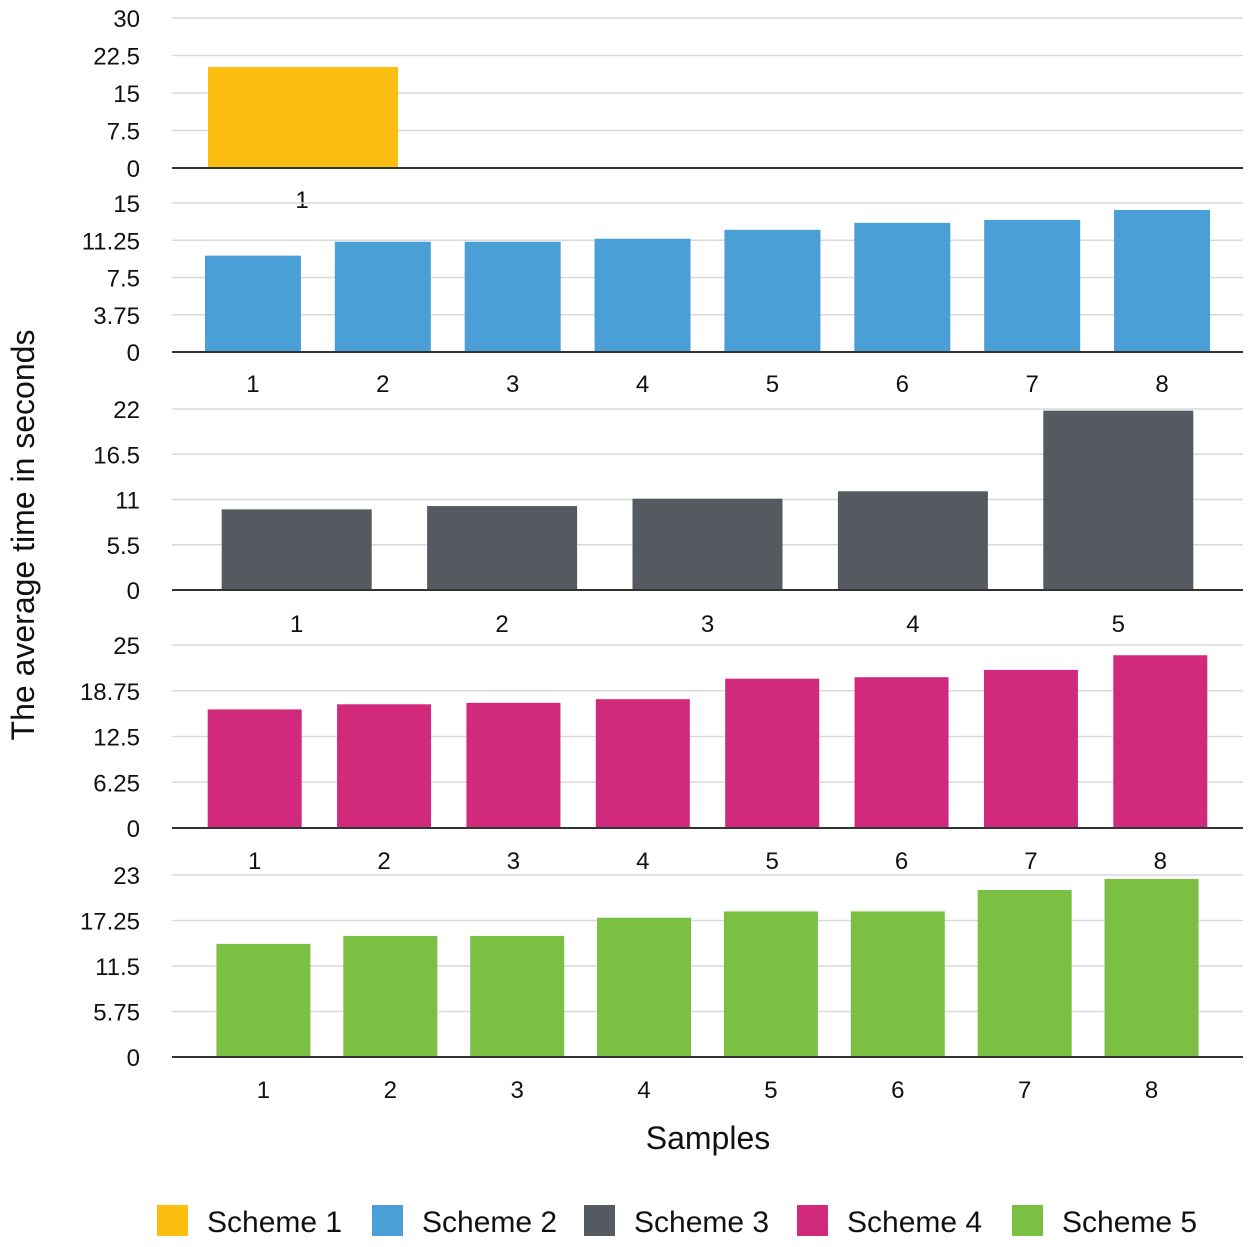 The width and height of the screenshot is (1250, 1247). What do you see at coordinates (110, 692) in the screenshot?
I see `y-tick-label: 18.75` at bounding box center [110, 692].